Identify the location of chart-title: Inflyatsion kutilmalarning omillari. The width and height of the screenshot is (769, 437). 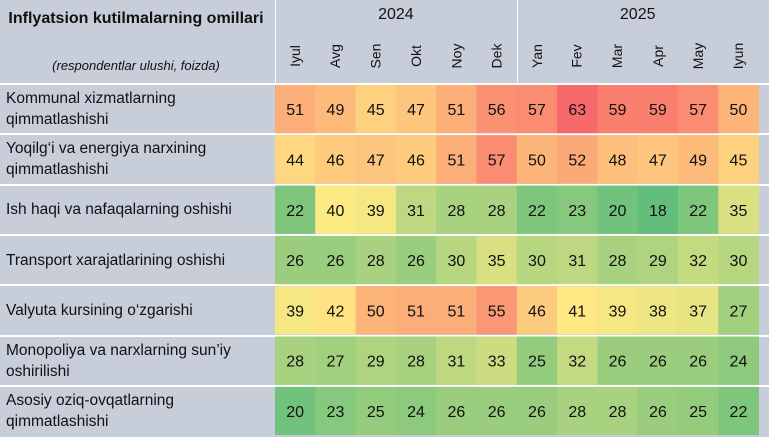
(136, 18).